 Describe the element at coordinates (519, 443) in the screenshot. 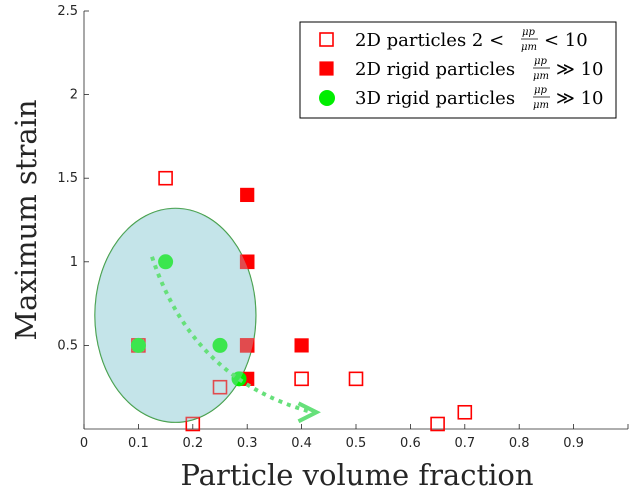

I see `x-tick-label: 0.8` at that location.